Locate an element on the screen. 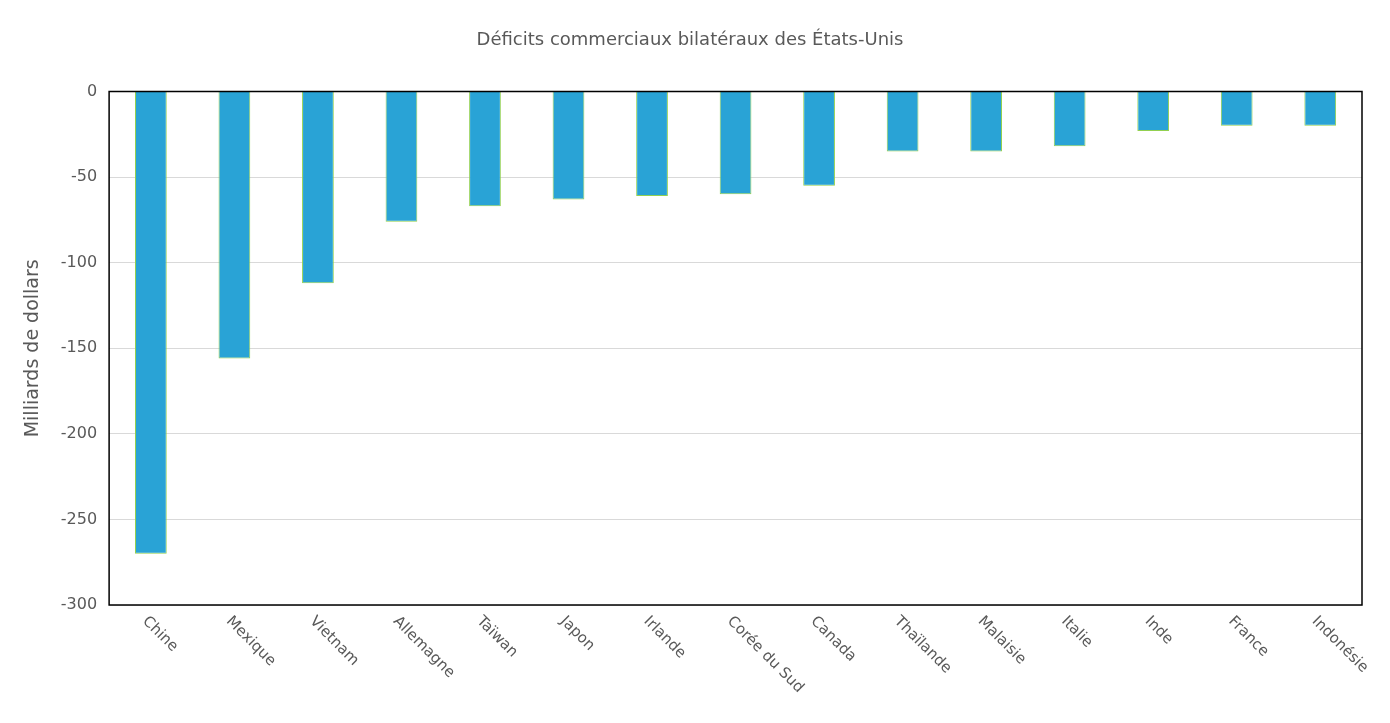 This screenshot has width=1390, height=723. y-tick-label: -150 is located at coordinates (79, 347).